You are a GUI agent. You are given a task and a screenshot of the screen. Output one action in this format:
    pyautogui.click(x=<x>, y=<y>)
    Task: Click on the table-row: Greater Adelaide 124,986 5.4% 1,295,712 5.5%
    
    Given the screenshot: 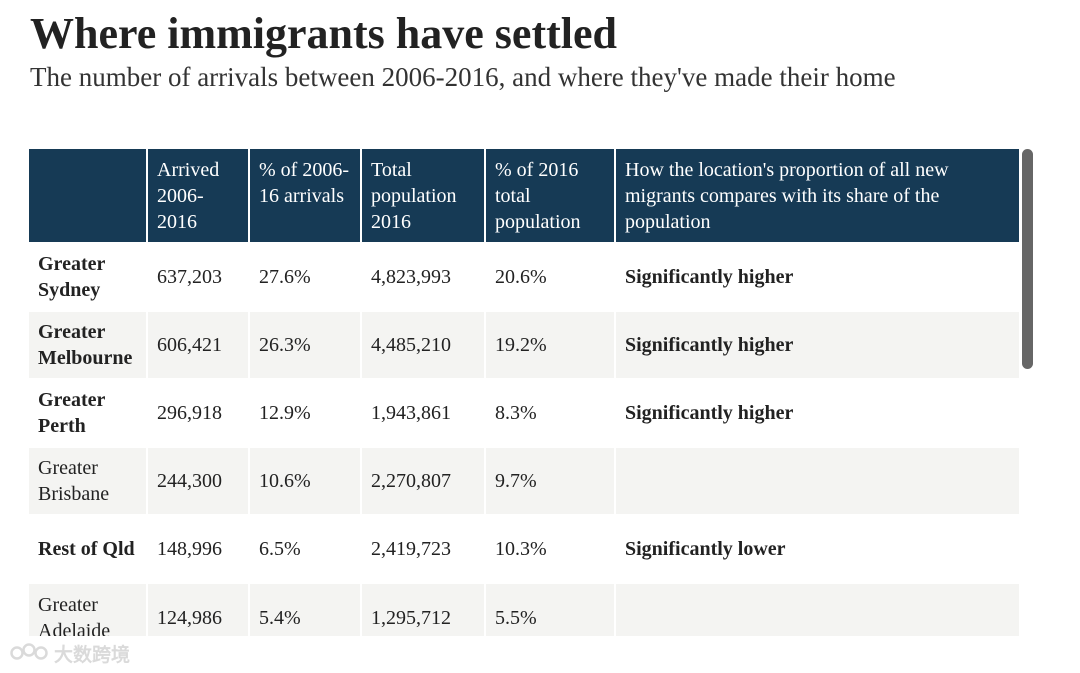 What is the action you would take?
    pyautogui.click(x=524, y=609)
    